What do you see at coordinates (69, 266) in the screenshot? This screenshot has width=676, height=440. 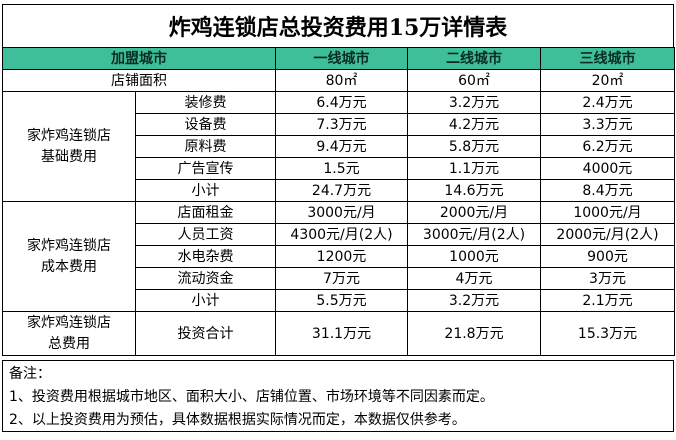 I see `cost-group-line2: 成本费用` at bounding box center [69, 266].